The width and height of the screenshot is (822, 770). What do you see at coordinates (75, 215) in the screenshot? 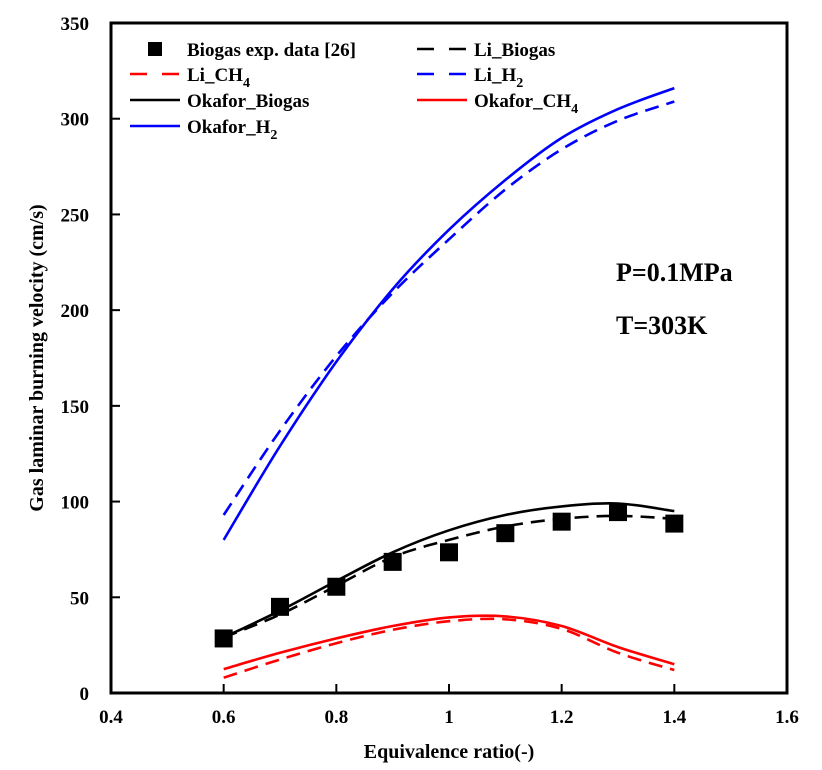
I see `y-tick-label: 250` at bounding box center [75, 215].